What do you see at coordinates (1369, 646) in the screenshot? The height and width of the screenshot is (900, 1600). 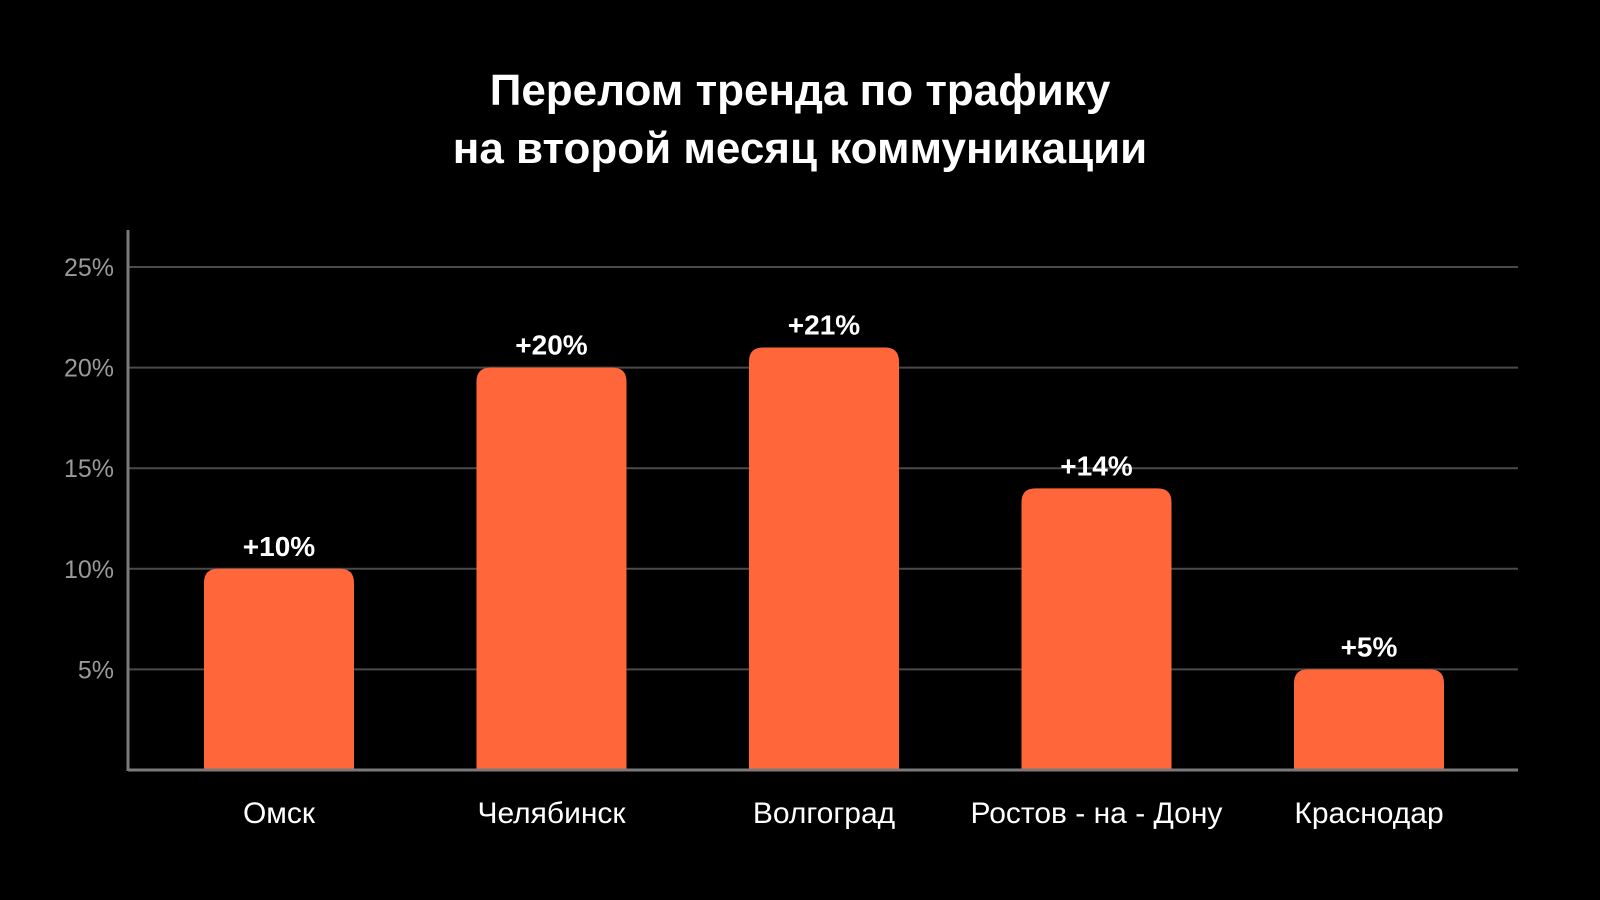 I see `data-label: +5%` at bounding box center [1369, 646].